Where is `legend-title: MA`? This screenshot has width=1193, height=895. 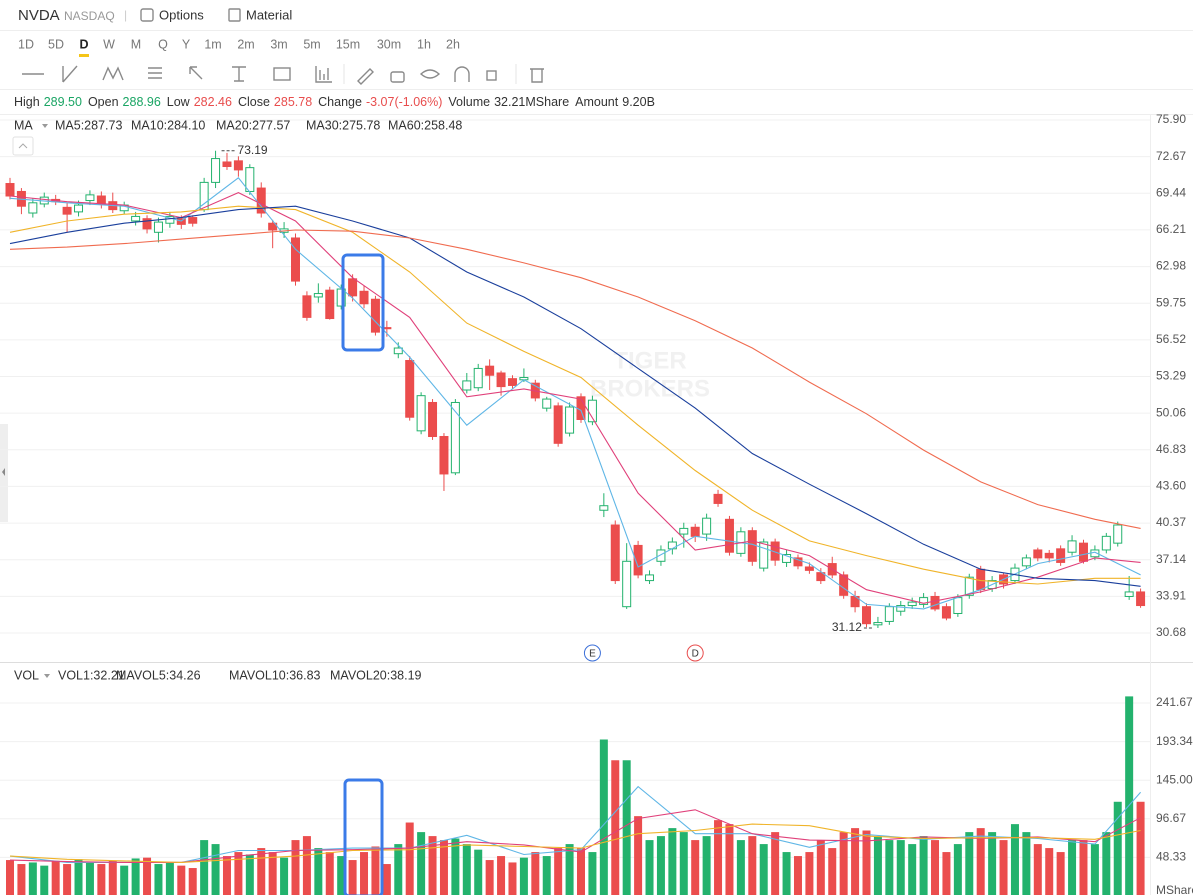
legend-title: MA is located at coordinates (23, 125).